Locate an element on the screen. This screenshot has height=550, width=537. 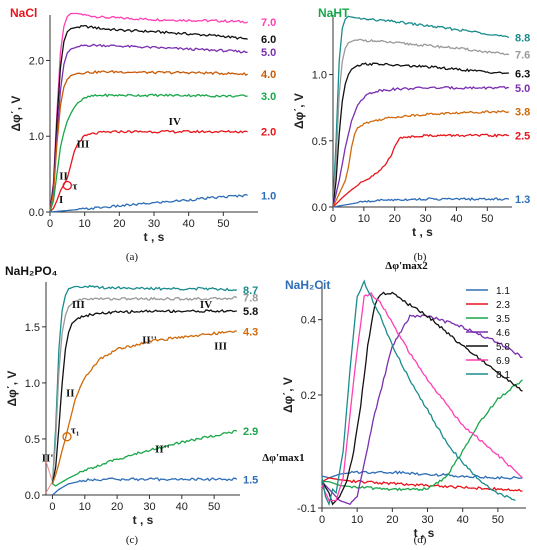
series-line-6.9 is located at coordinates (422, 396).